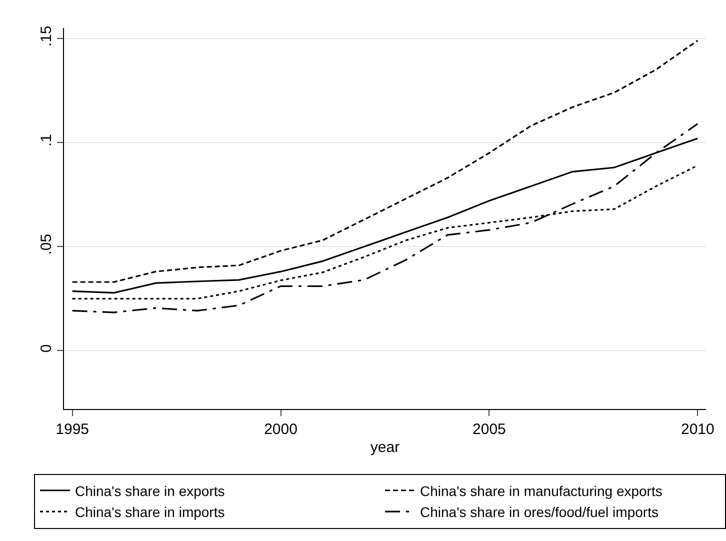  I want to click on x-tick-label: 2000, so click(281, 429).